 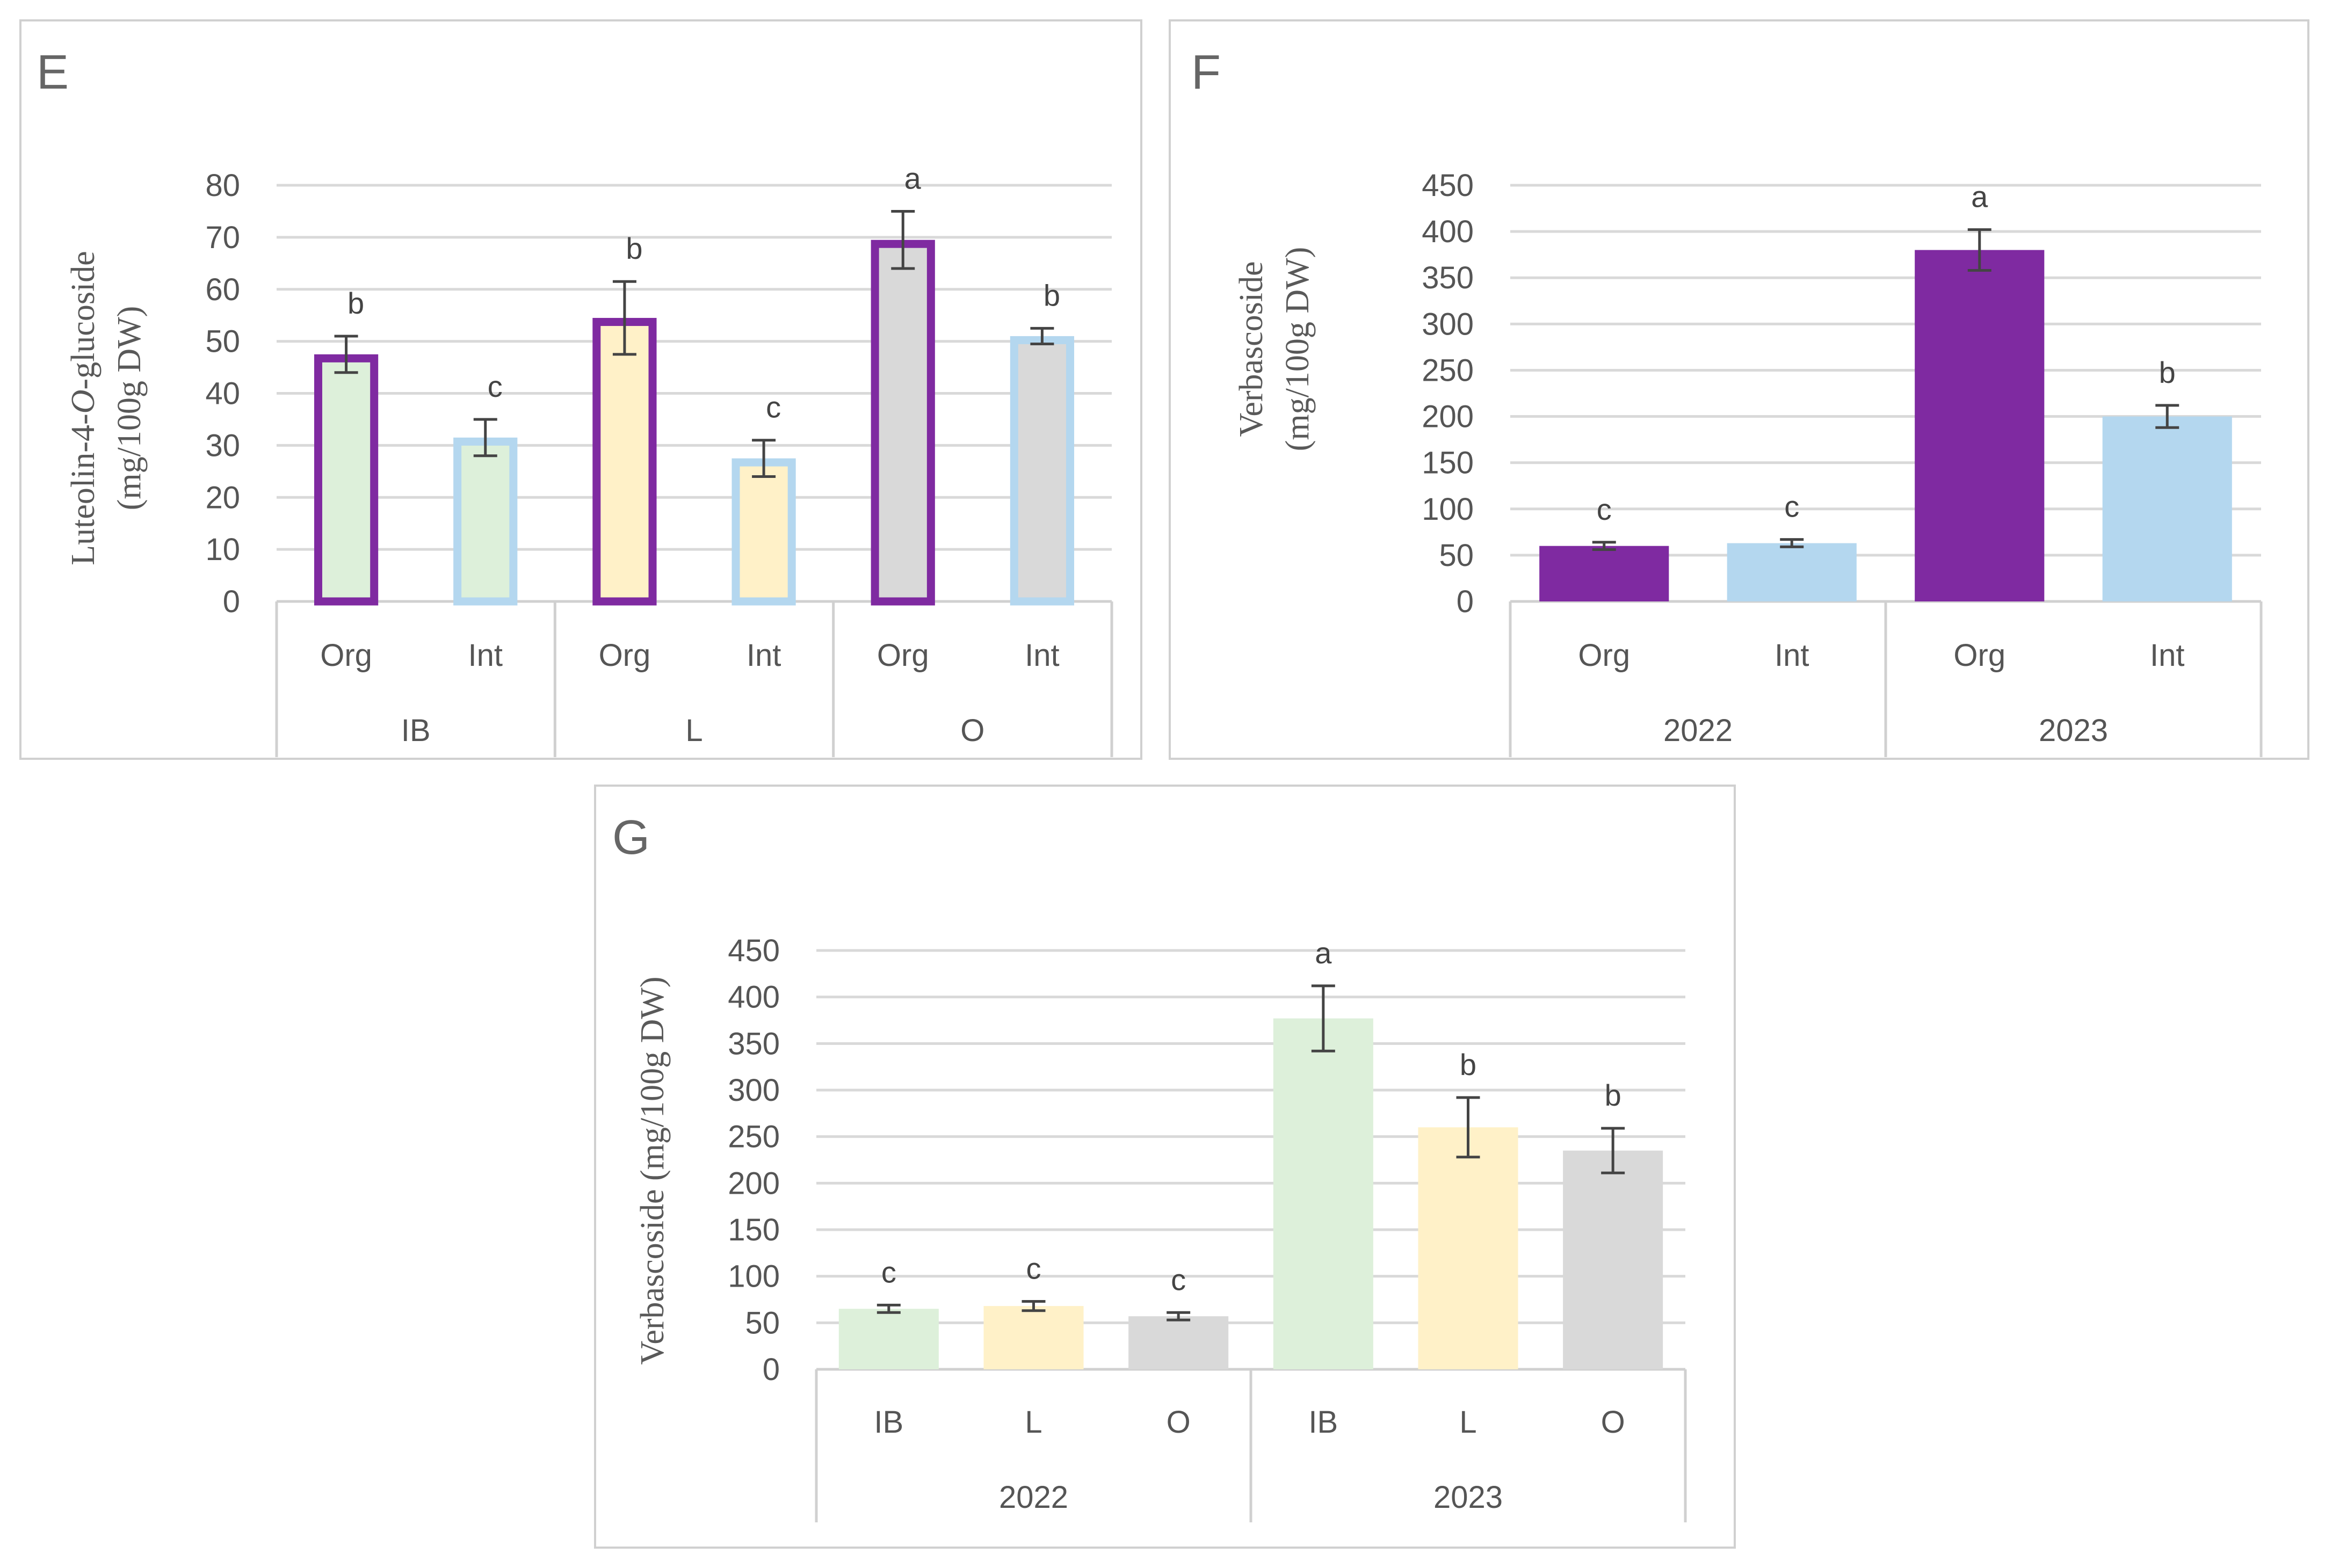 I want to click on panel-label: G, so click(x=631, y=838).